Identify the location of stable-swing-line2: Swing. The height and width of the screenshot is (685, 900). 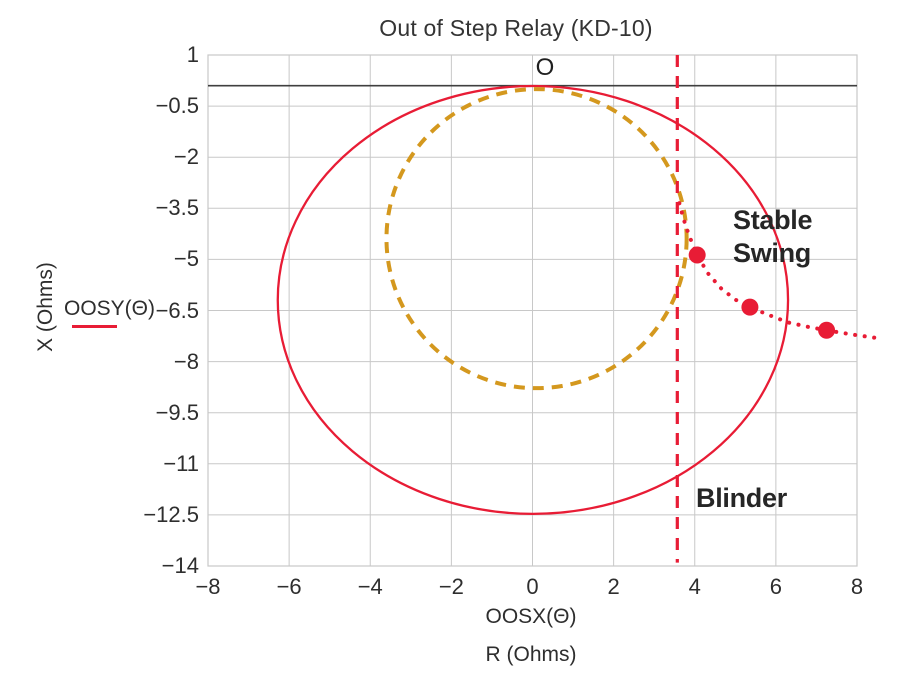
(772, 253).